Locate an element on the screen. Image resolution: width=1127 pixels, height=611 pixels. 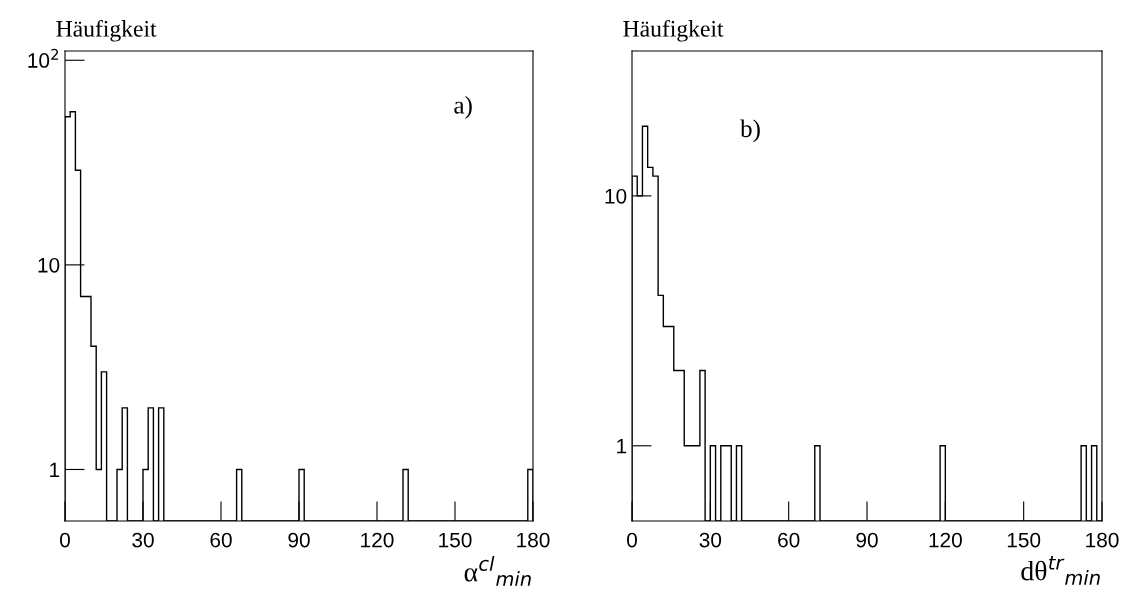
y-tick-label: 10$^{2}$ is located at coordinates (43, 58).